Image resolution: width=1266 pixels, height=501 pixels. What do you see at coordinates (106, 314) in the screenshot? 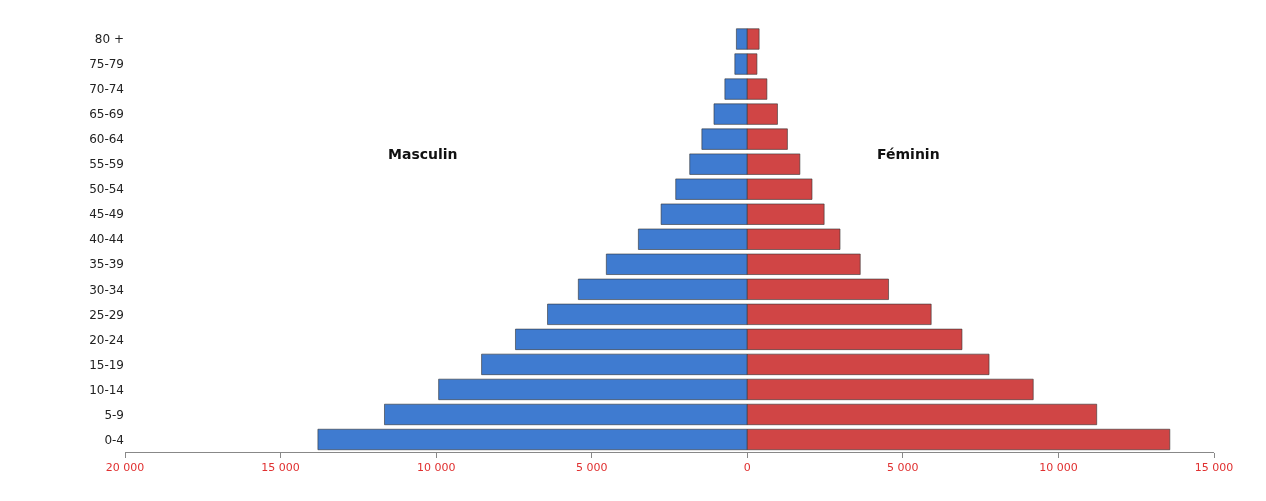
I see `y-tick-label: 25-29` at bounding box center [106, 314].